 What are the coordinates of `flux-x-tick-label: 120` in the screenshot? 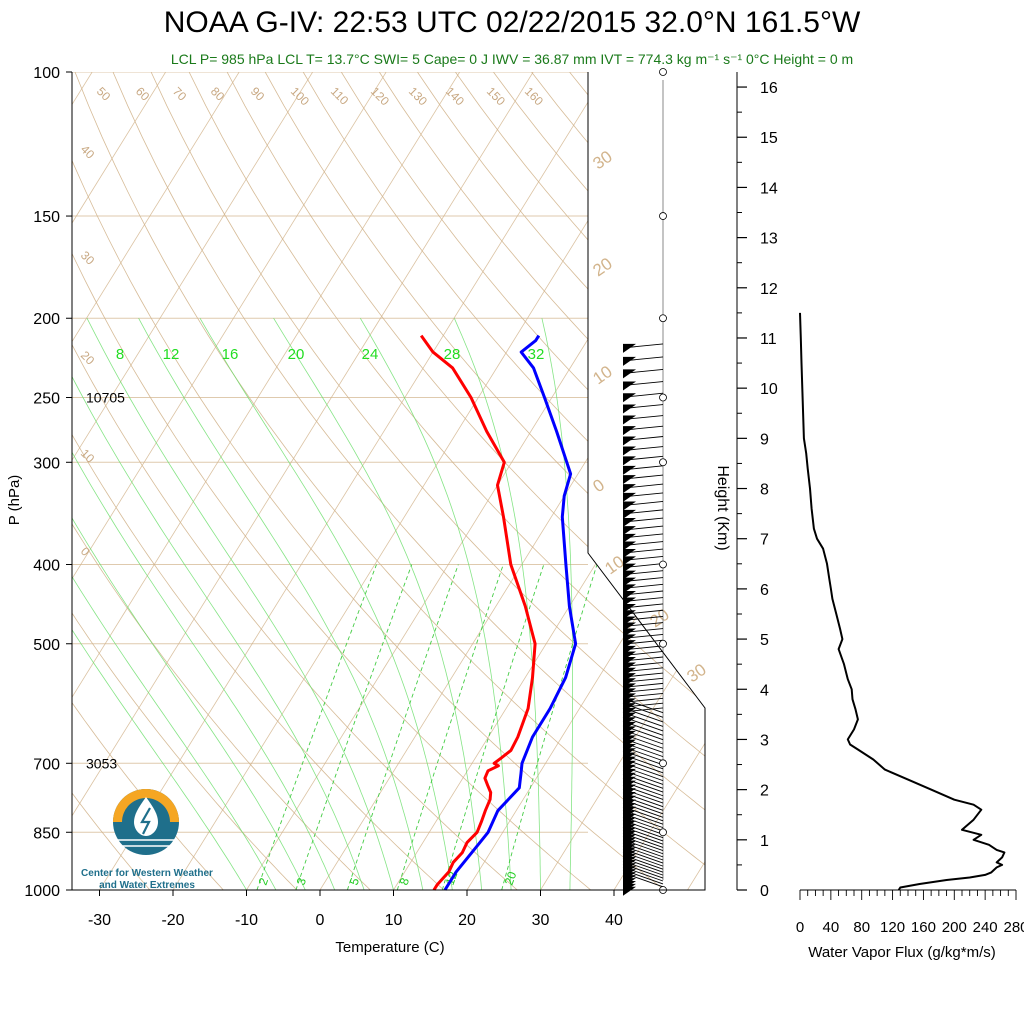 It's located at (892, 927).